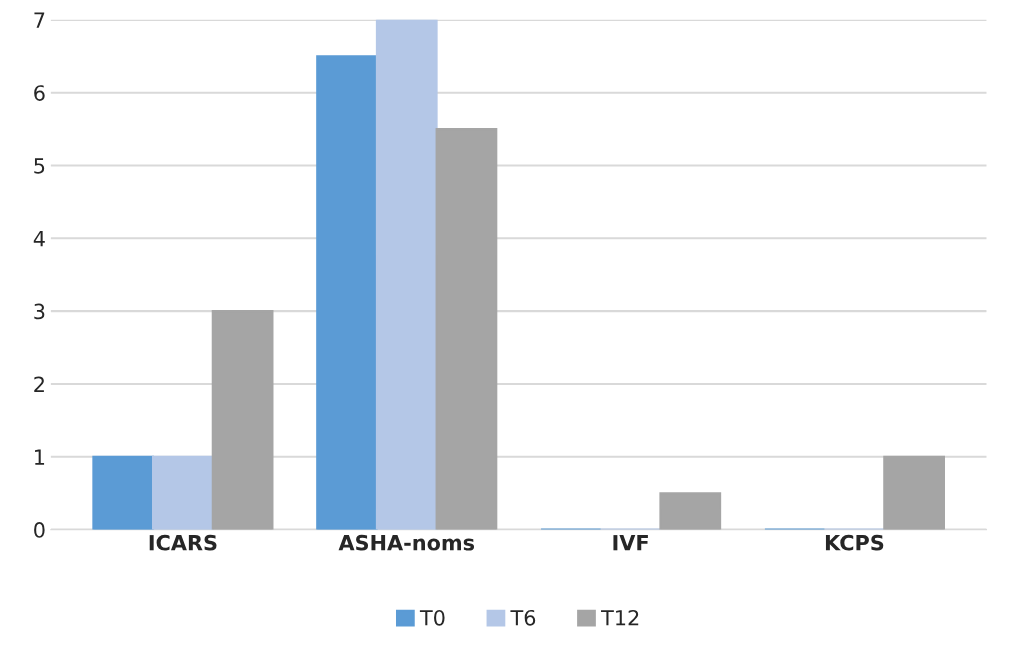  What do you see at coordinates (432, 617) in the screenshot?
I see `legend-label: T0` at bounding box center [432, 617].